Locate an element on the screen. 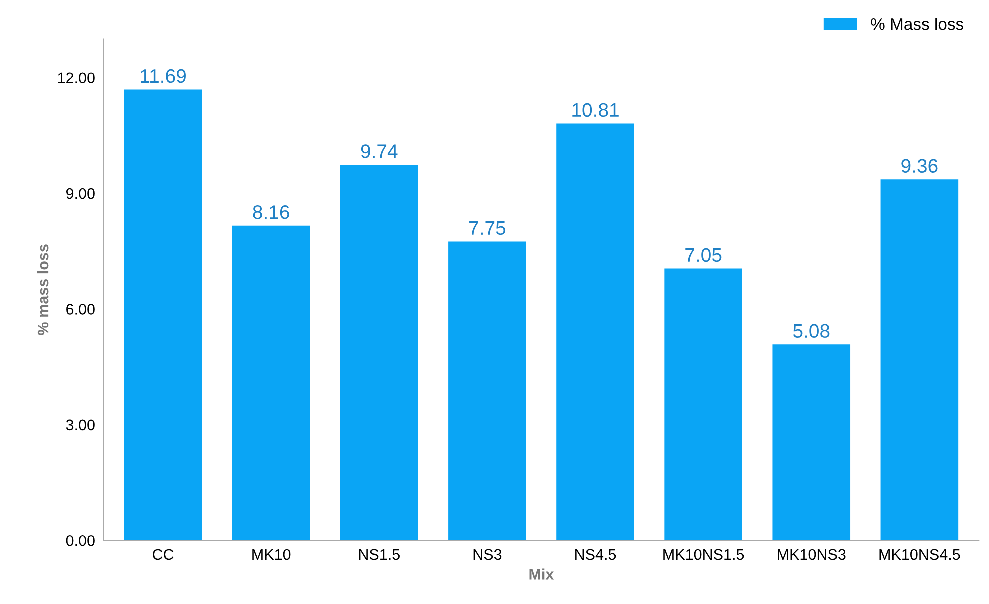 Image resolution: width=989 pixels, height=604 pixels. y-tick-label: 12.00 is located at coordinates (76, 78).